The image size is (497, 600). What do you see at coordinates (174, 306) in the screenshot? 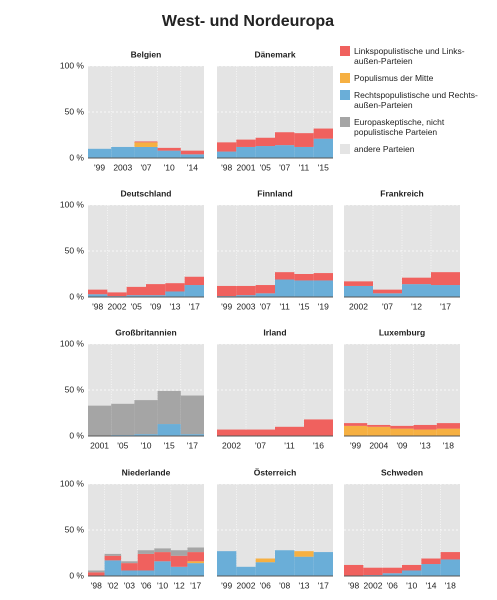
I see `x-tick-label: '13` at bounding box center [174, 306].